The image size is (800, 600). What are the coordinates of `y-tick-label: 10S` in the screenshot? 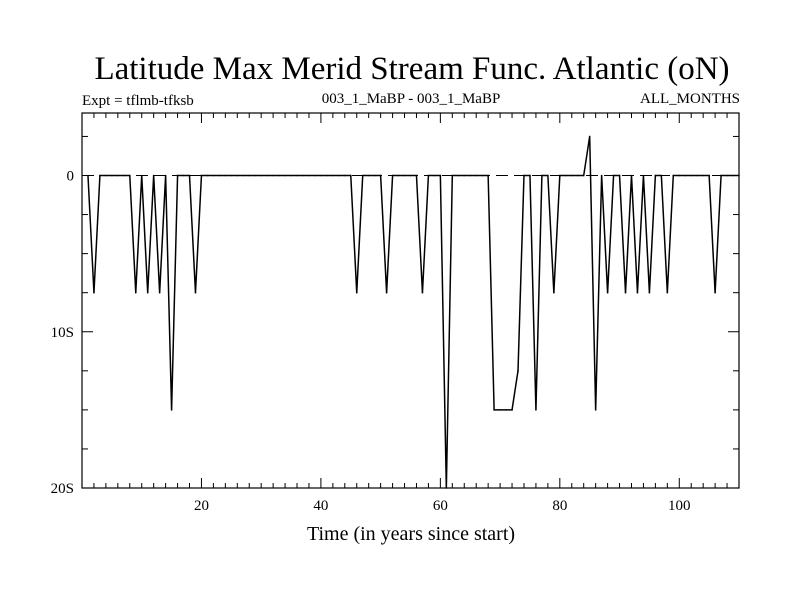 It's located at (62, 333).